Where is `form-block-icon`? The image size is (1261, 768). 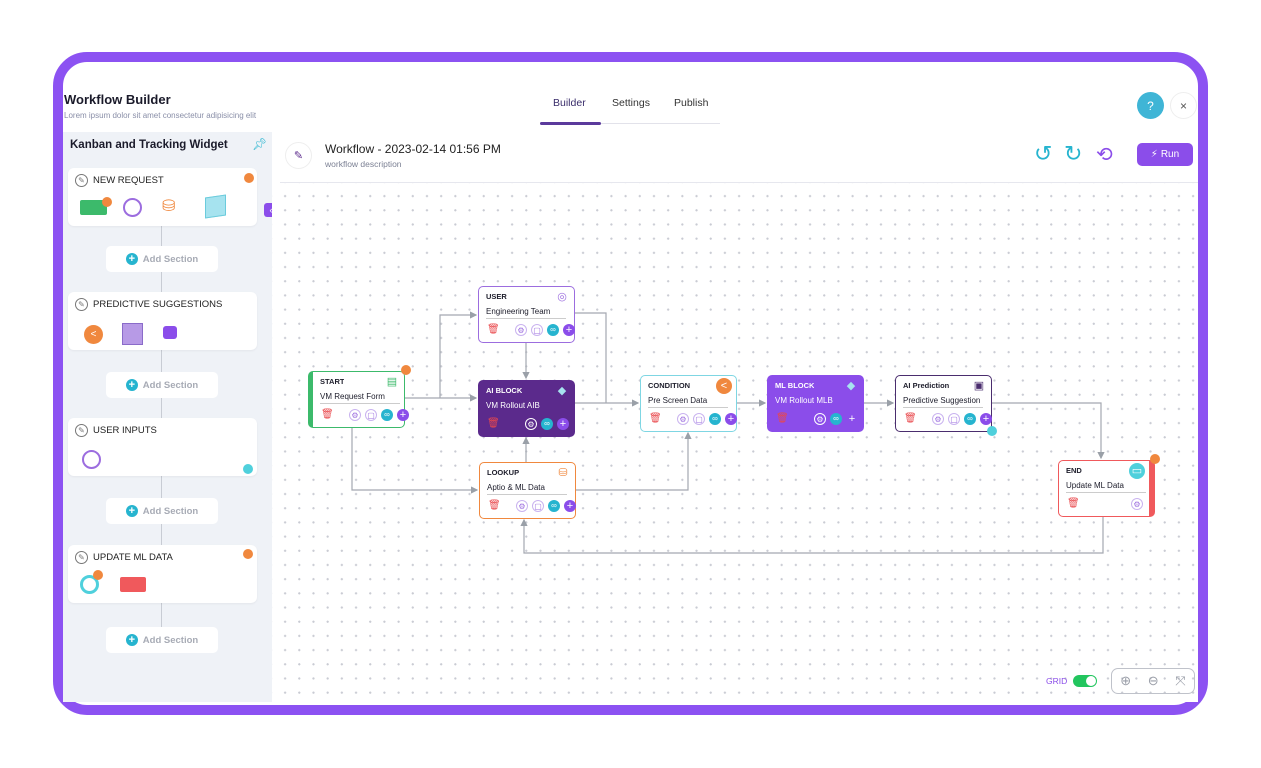 form-block-icon is located at coordinates (93, 207).